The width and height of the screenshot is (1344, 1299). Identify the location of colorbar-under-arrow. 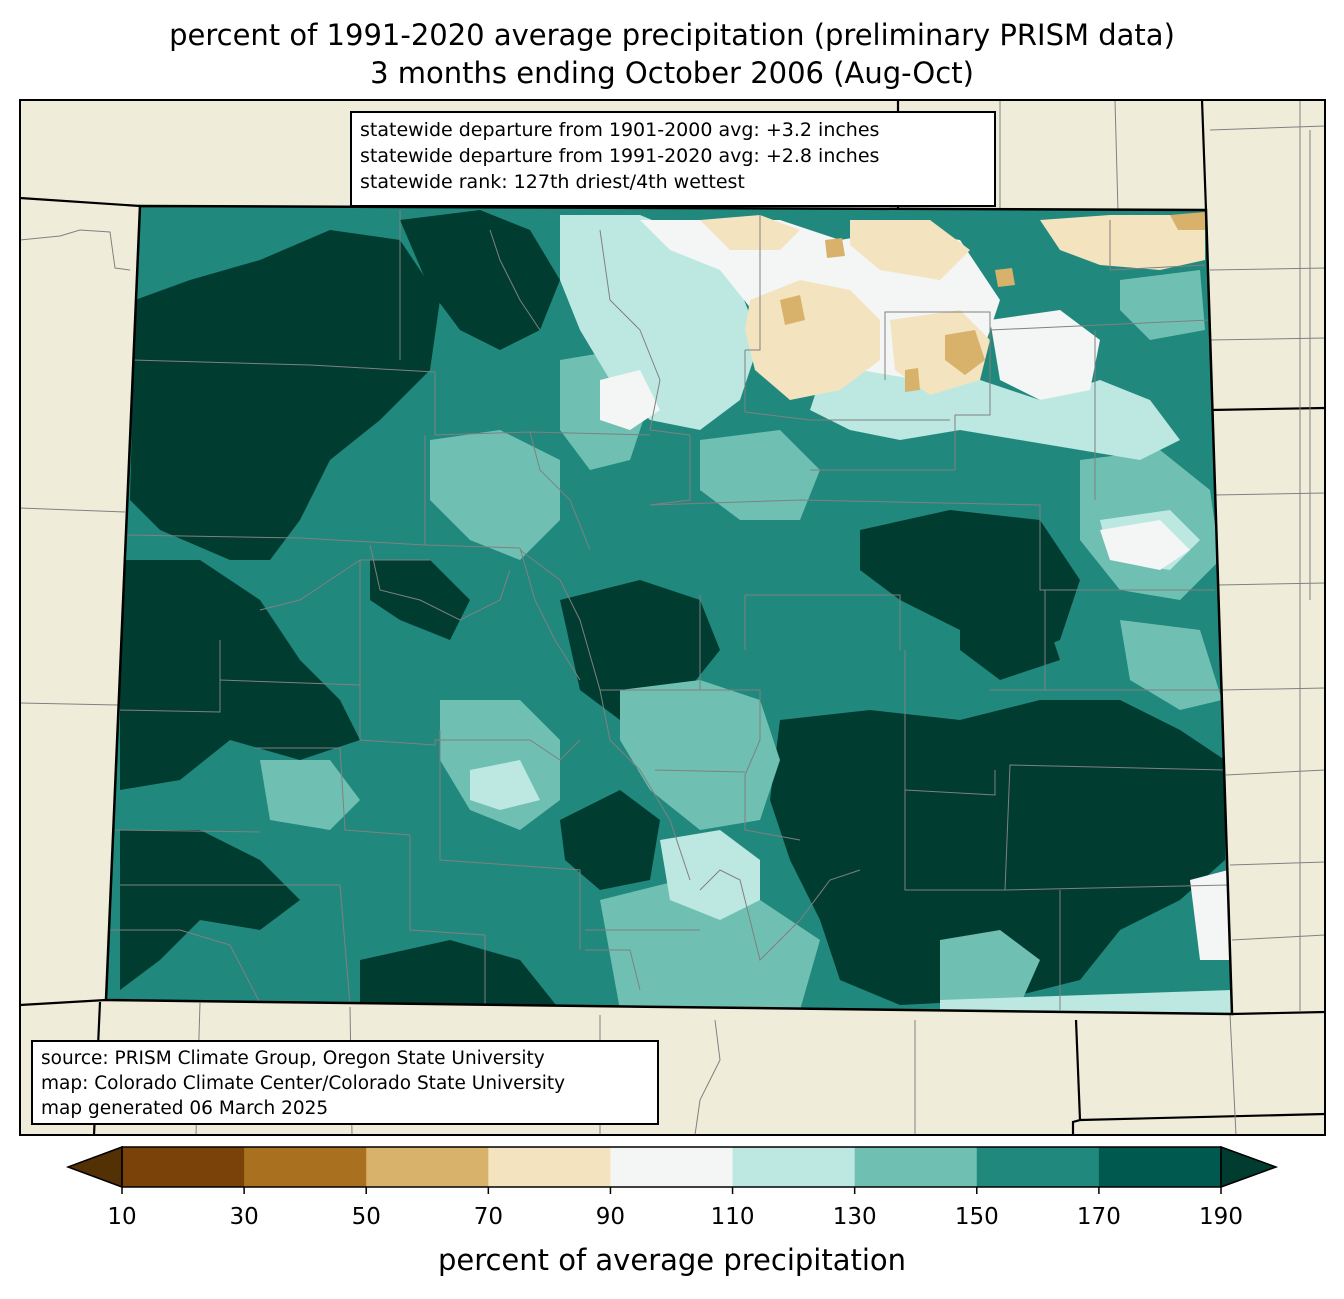
(94, 1167).